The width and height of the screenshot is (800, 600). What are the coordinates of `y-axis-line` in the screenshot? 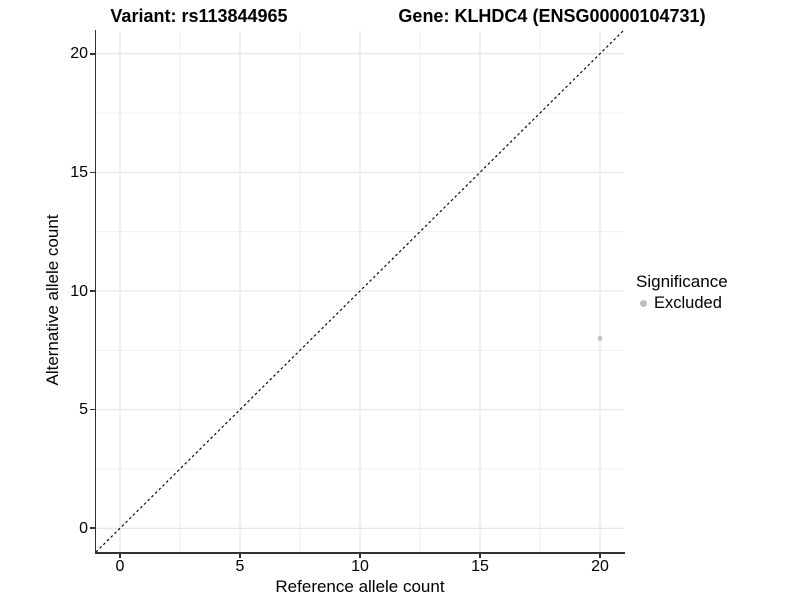 It's located at (95, 292).